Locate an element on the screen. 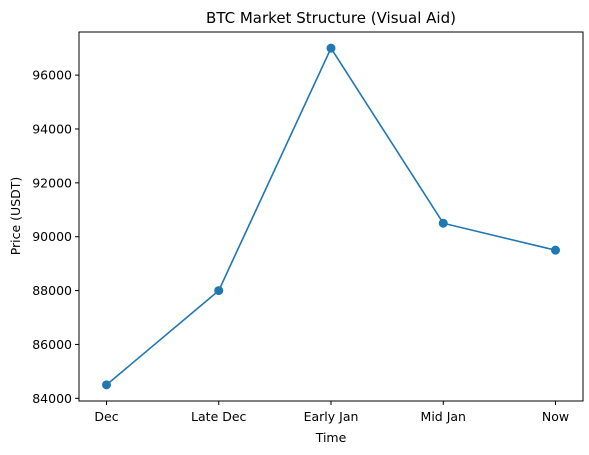 This screenshot has height=455, width=589. y-tick-label: 90000 is located at coordinates (52, 236).